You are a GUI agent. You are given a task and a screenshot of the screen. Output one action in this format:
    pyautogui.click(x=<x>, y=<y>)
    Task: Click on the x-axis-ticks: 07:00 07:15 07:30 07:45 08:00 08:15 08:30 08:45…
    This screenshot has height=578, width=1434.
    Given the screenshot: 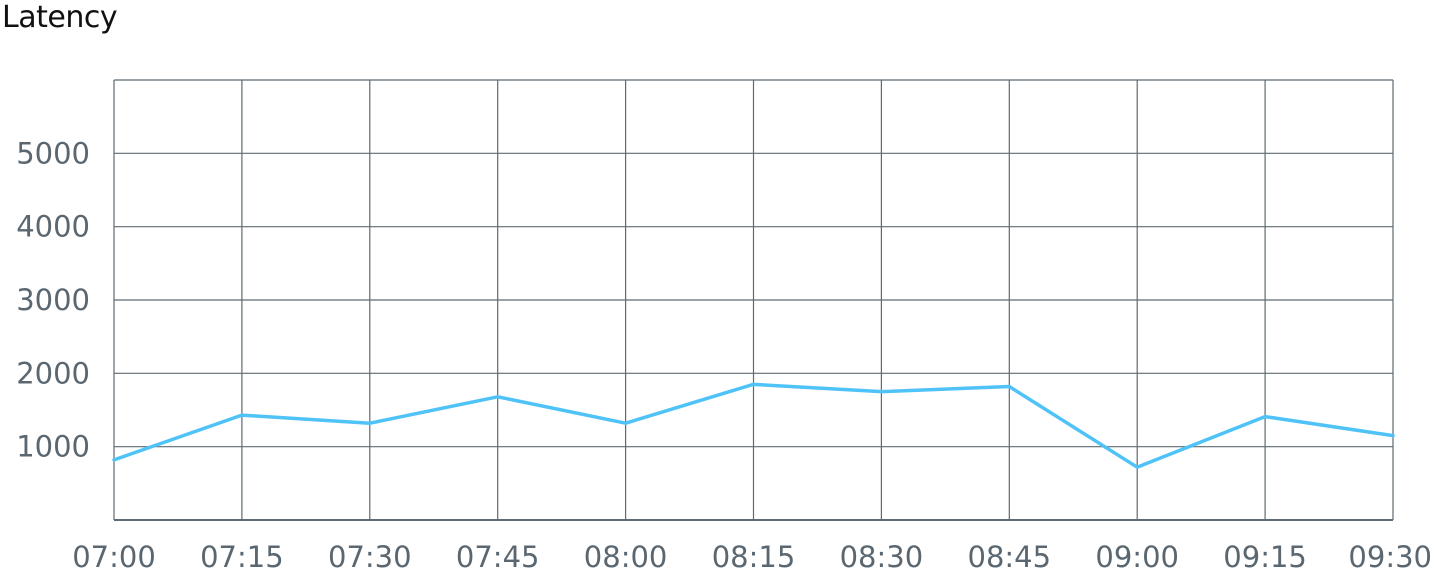 What is the action you would take?
    pyautogui.click(x=752, y=557)
    